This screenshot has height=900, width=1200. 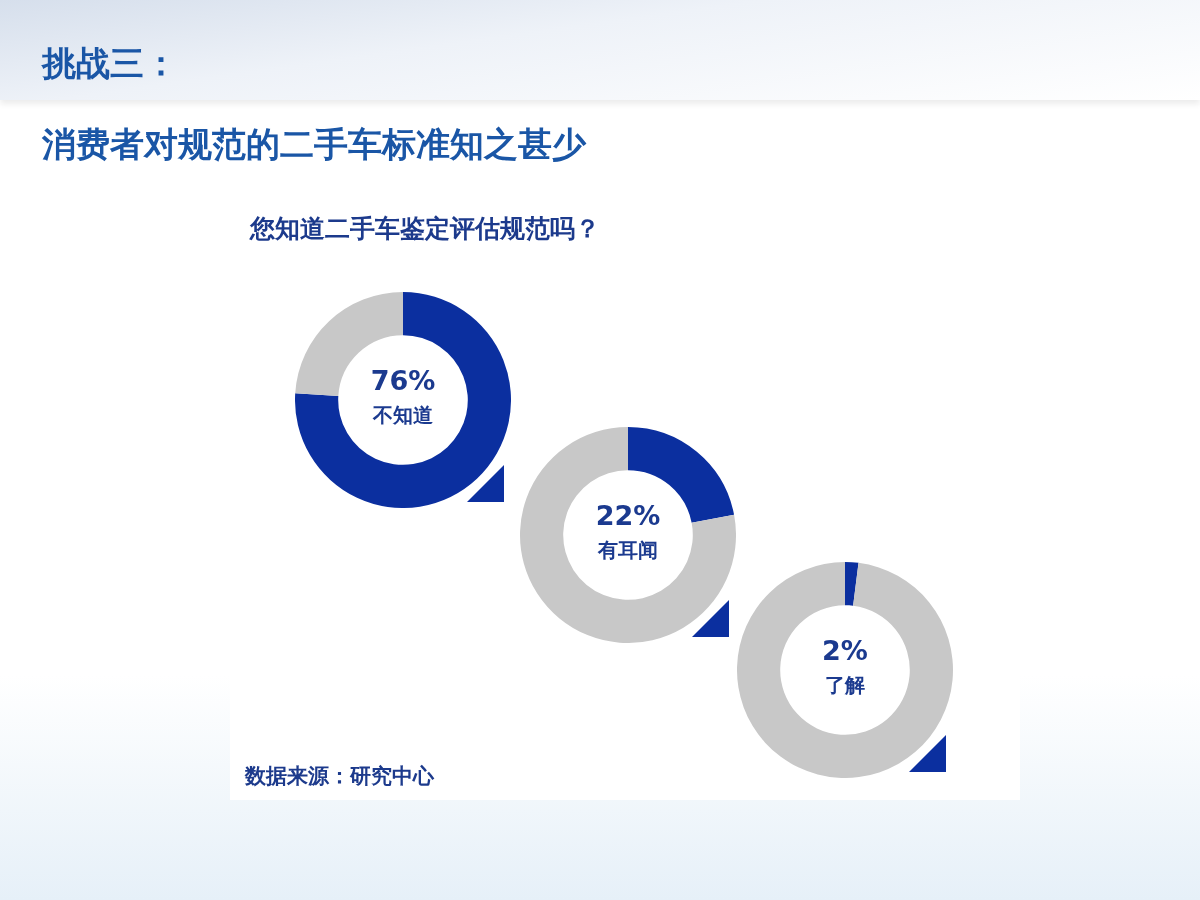 What do you see at coordinates (425, 229) in the screenshot?
I see `chart-title: 您知道二手车鉴定评估规范吗？` at bounding box center [425, 229].